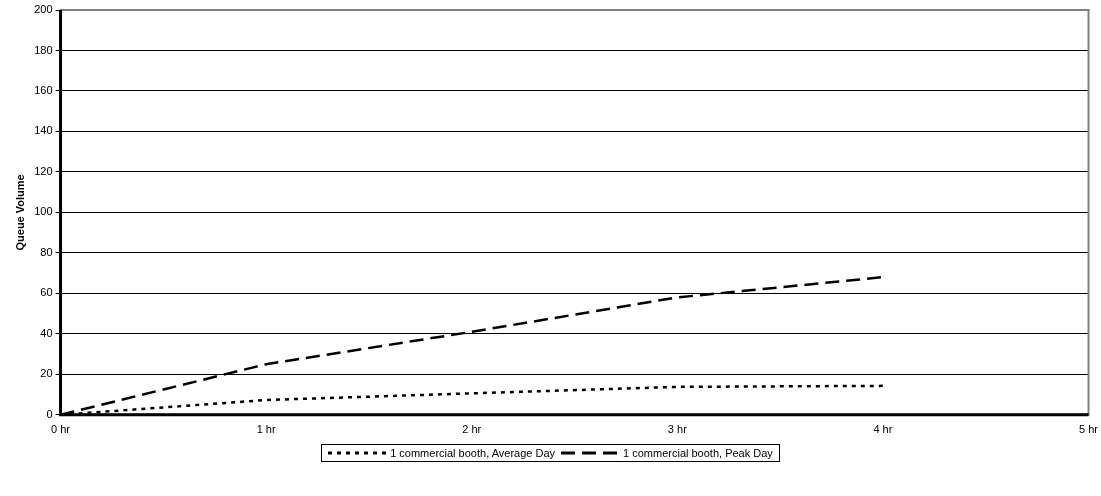  What do you see at coordinates (43, 49) in the screenshot?
I see `y-tick-label: 180` at bounding box center [43, 49].